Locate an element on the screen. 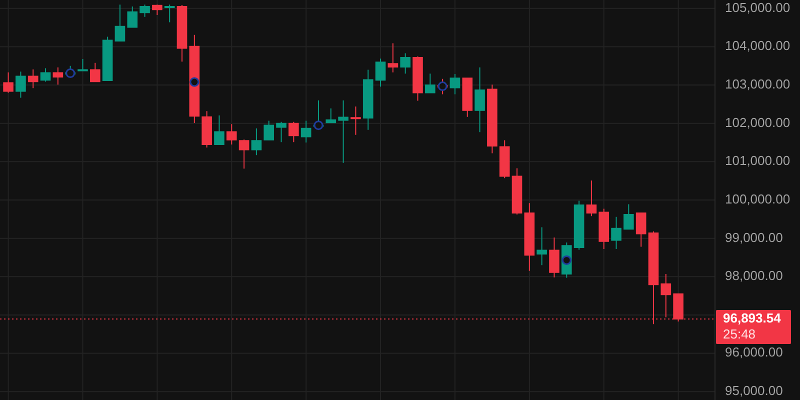 This screenshot has width=800, height=400. y-tick-label: 99,000.00 is located at coordinates (754, 237).